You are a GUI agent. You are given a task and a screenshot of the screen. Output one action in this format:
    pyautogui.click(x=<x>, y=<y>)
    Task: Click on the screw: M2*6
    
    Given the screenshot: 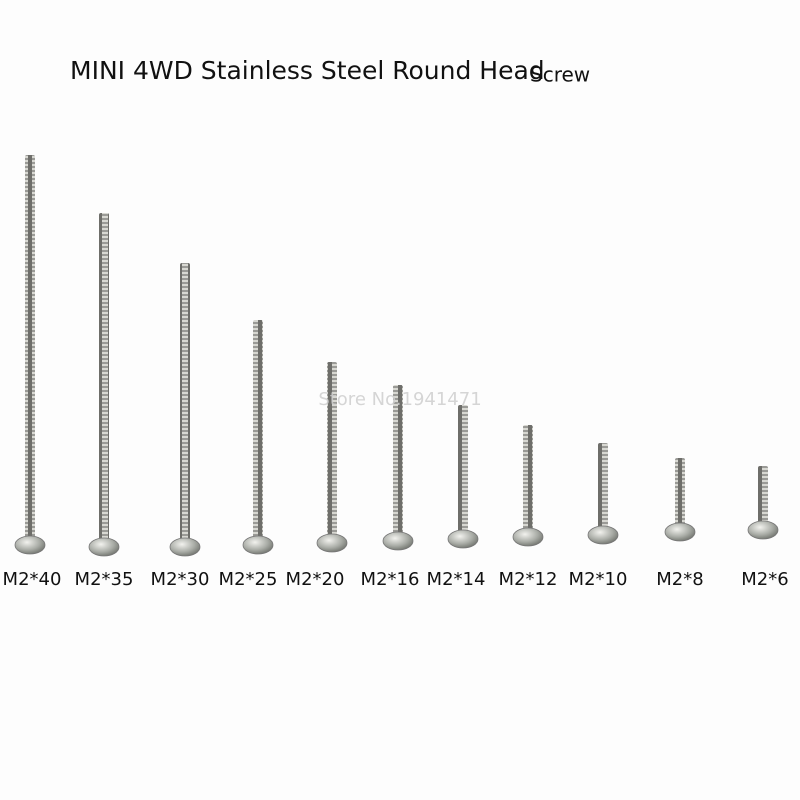 What is the action you would take?
    pyautogui.click(x=765, y=528)
    